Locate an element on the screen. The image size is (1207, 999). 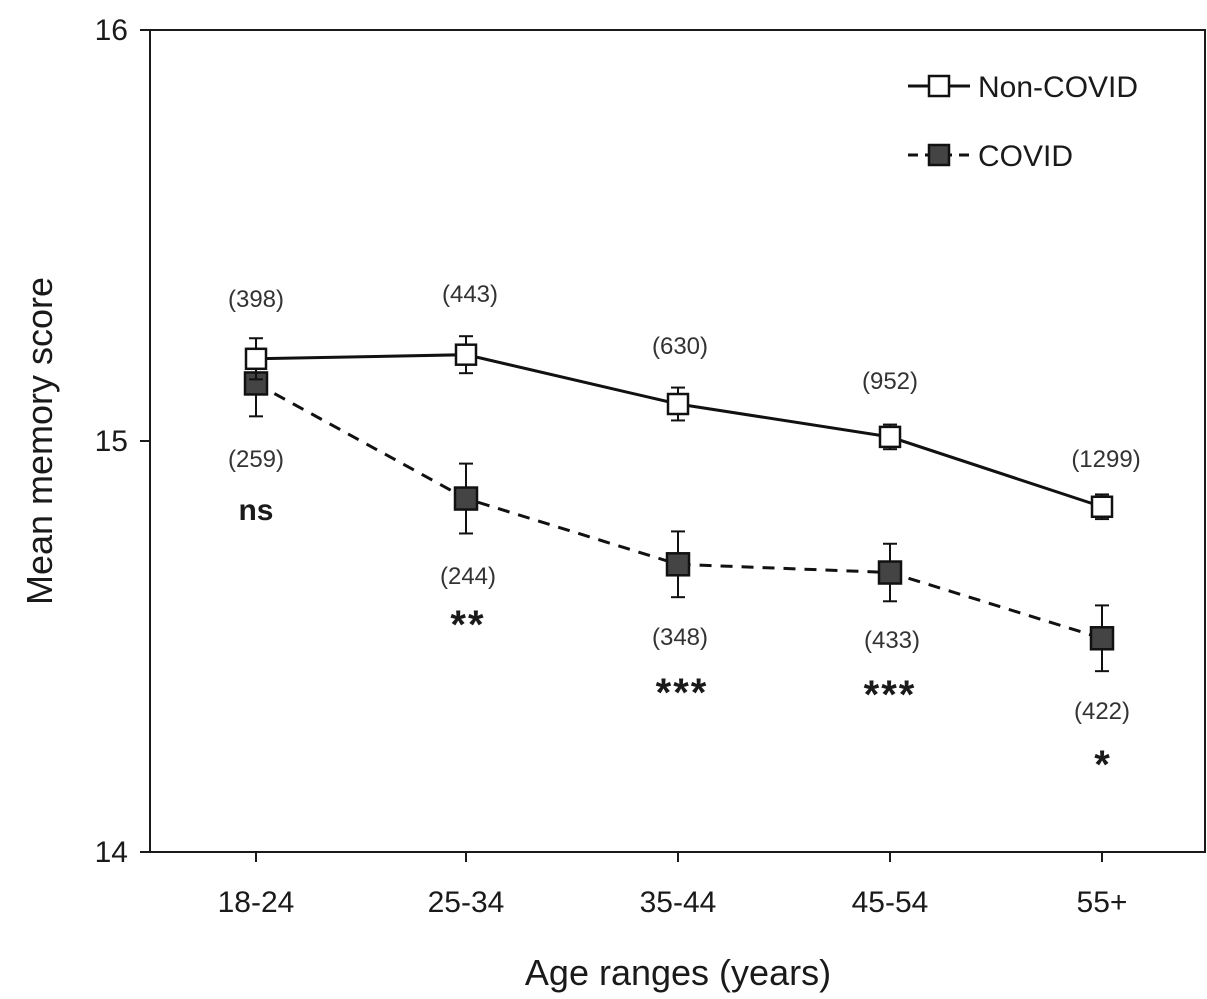
sample-size-label-non-covid: (630) is located at coordinates (680, 346).